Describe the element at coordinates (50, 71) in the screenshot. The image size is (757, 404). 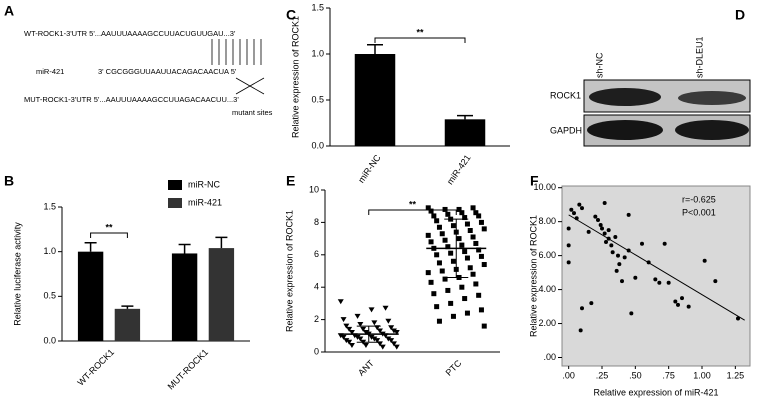
I see `mir-name: miR-421` at that location.